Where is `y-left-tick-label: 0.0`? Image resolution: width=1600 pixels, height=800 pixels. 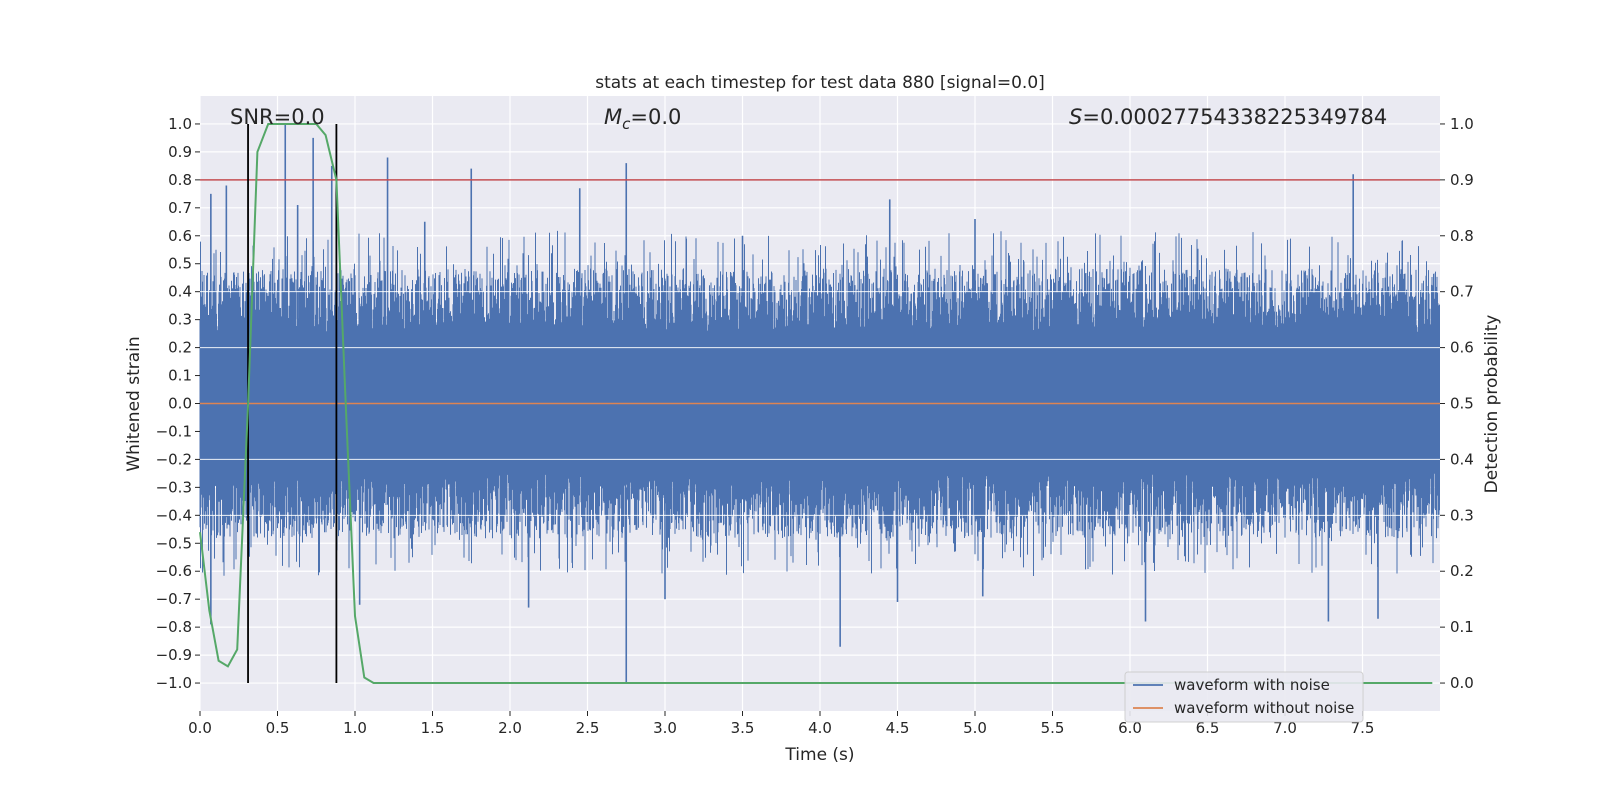 y-left-tick-label: 0.0 is located at coordinates (180, 404).